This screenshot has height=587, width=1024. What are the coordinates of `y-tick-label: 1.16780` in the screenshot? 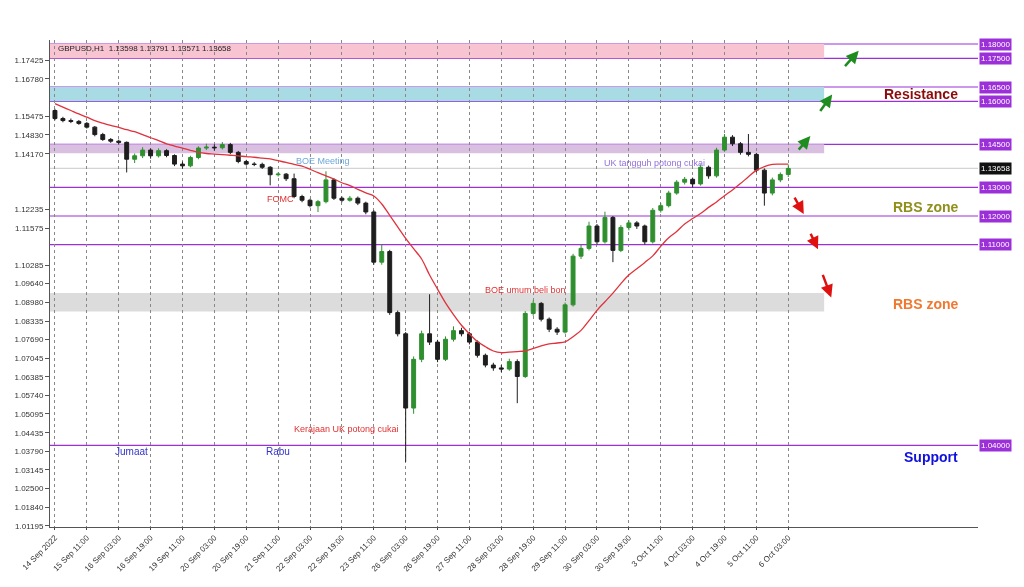 It's located at (29, 79).